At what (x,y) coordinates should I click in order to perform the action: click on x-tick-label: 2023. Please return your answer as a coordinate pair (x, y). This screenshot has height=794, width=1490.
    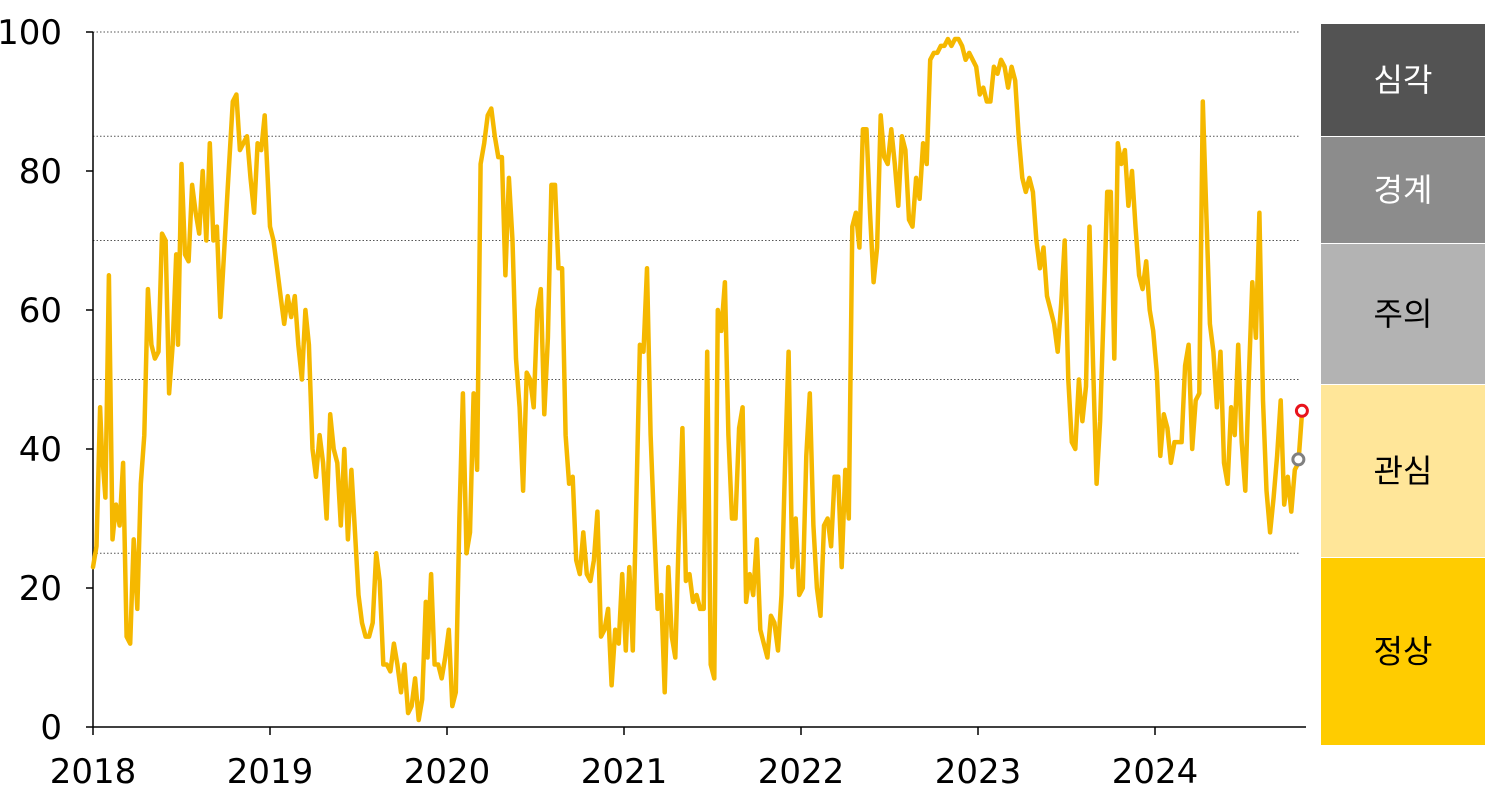
    Looking at the image, I should click on (978, 772).